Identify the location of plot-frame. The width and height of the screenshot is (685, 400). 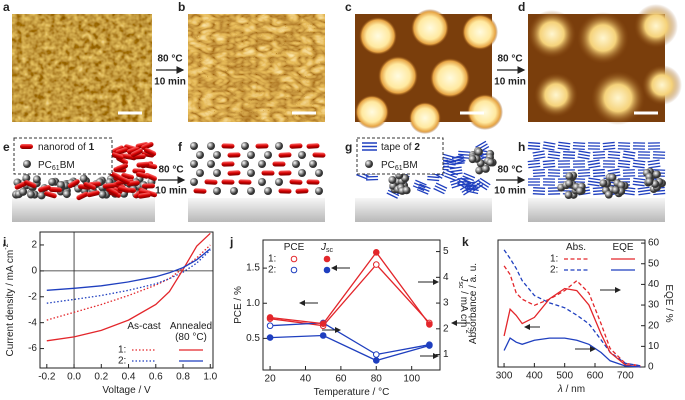
(126, 300).